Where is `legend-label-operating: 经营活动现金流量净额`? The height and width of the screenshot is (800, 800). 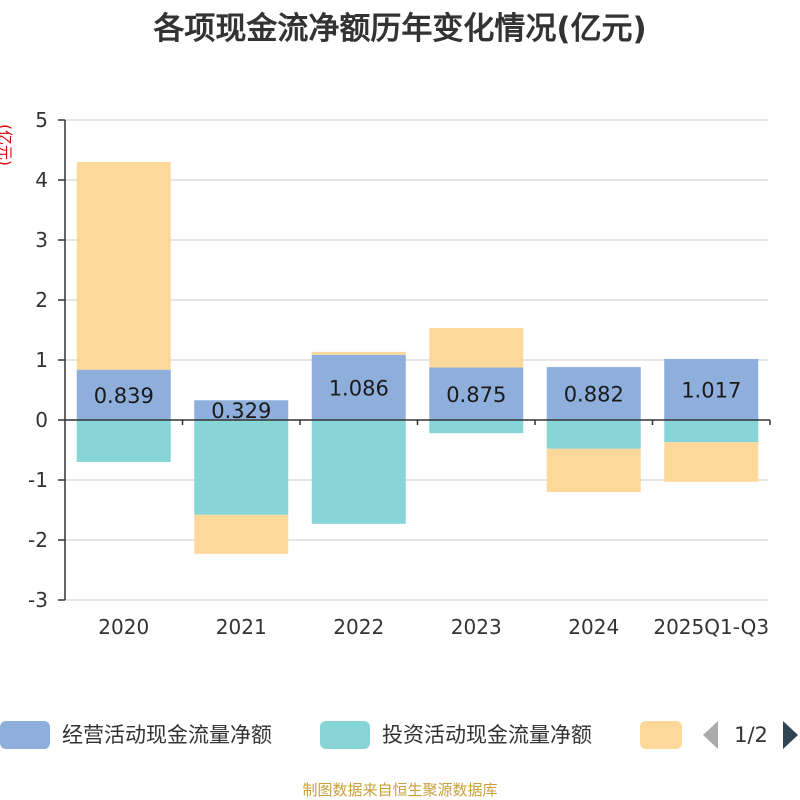
legend-label-operating: 经营活动现金流量净额 is located at coordinates (167, 735).